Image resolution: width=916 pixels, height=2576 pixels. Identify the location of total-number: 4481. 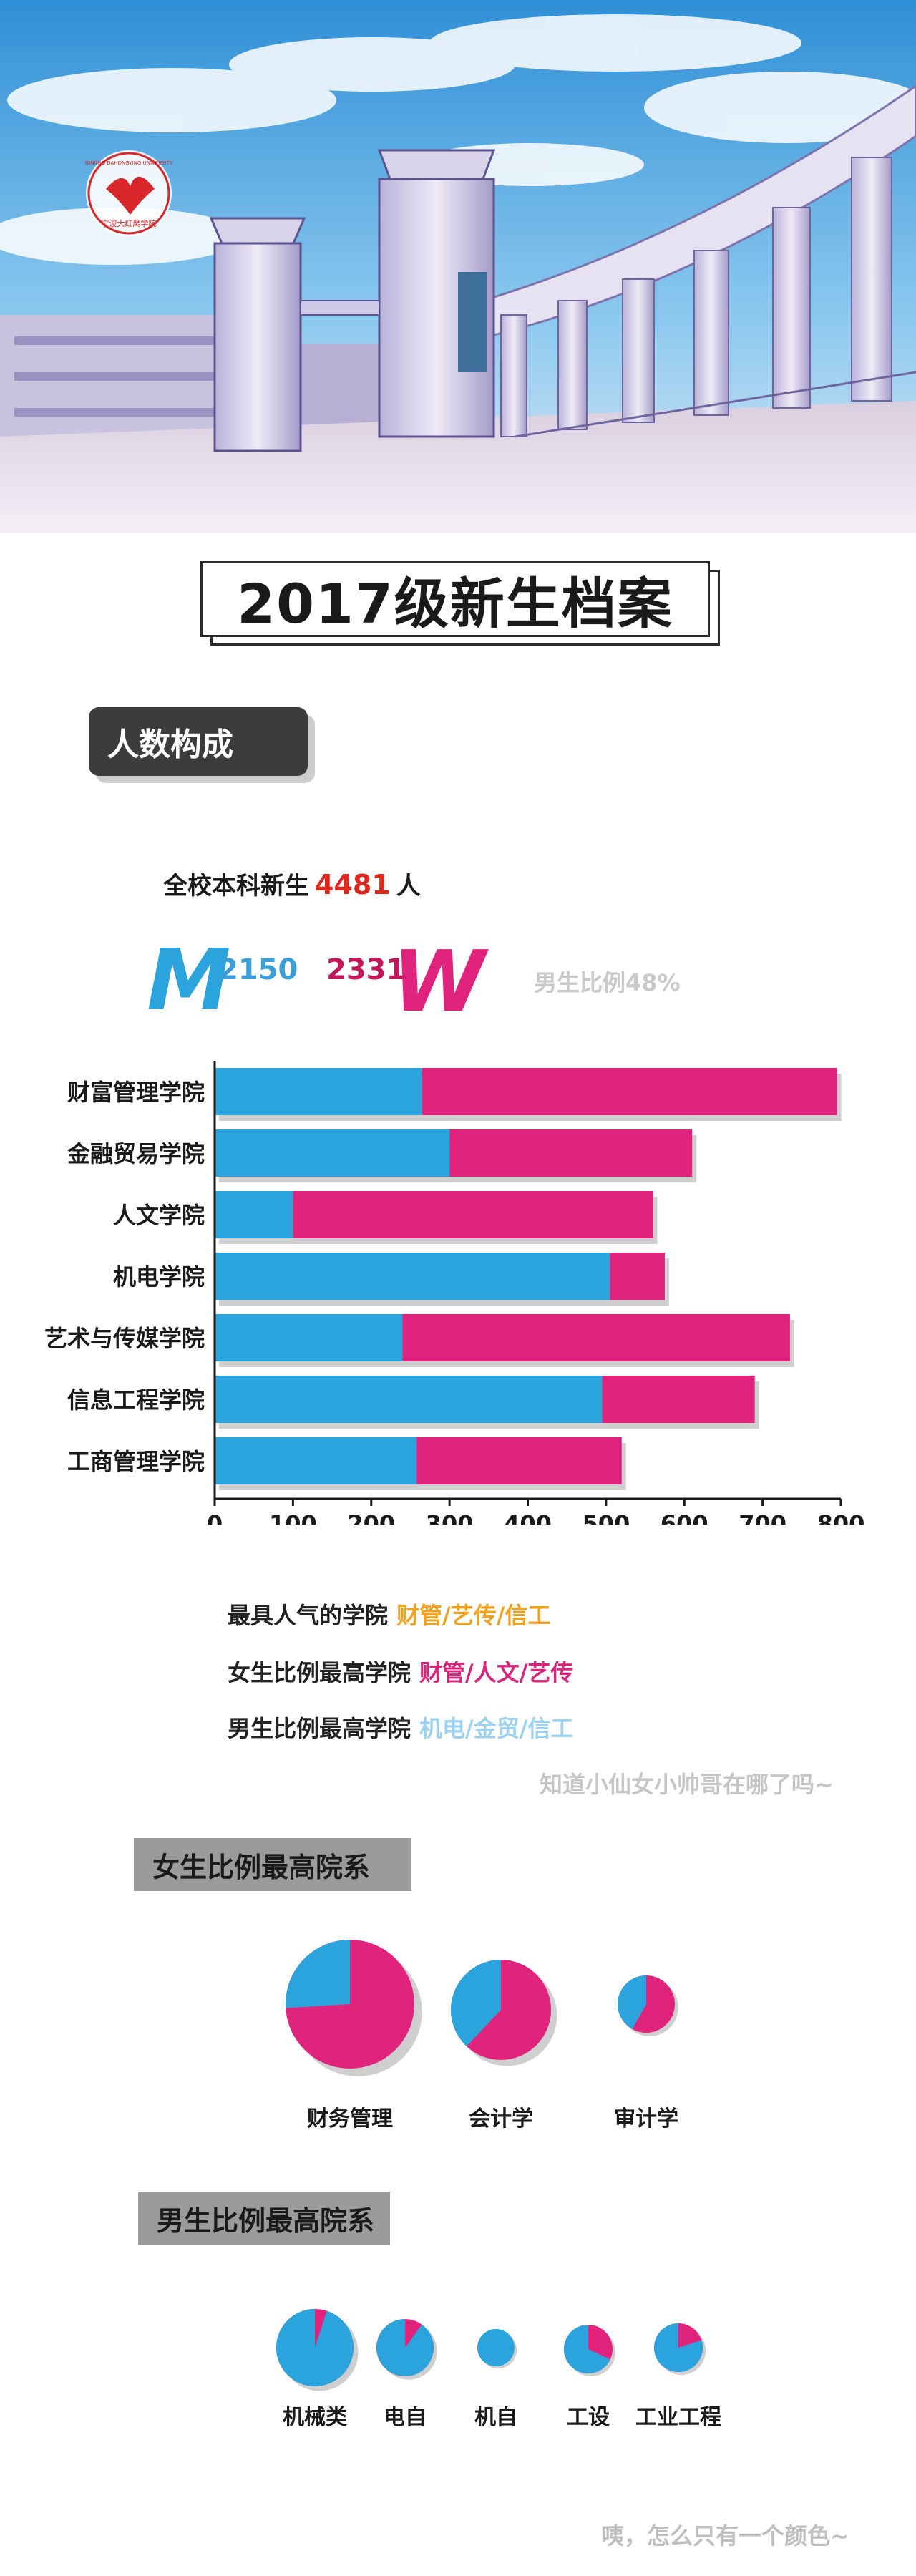
(353, 884).